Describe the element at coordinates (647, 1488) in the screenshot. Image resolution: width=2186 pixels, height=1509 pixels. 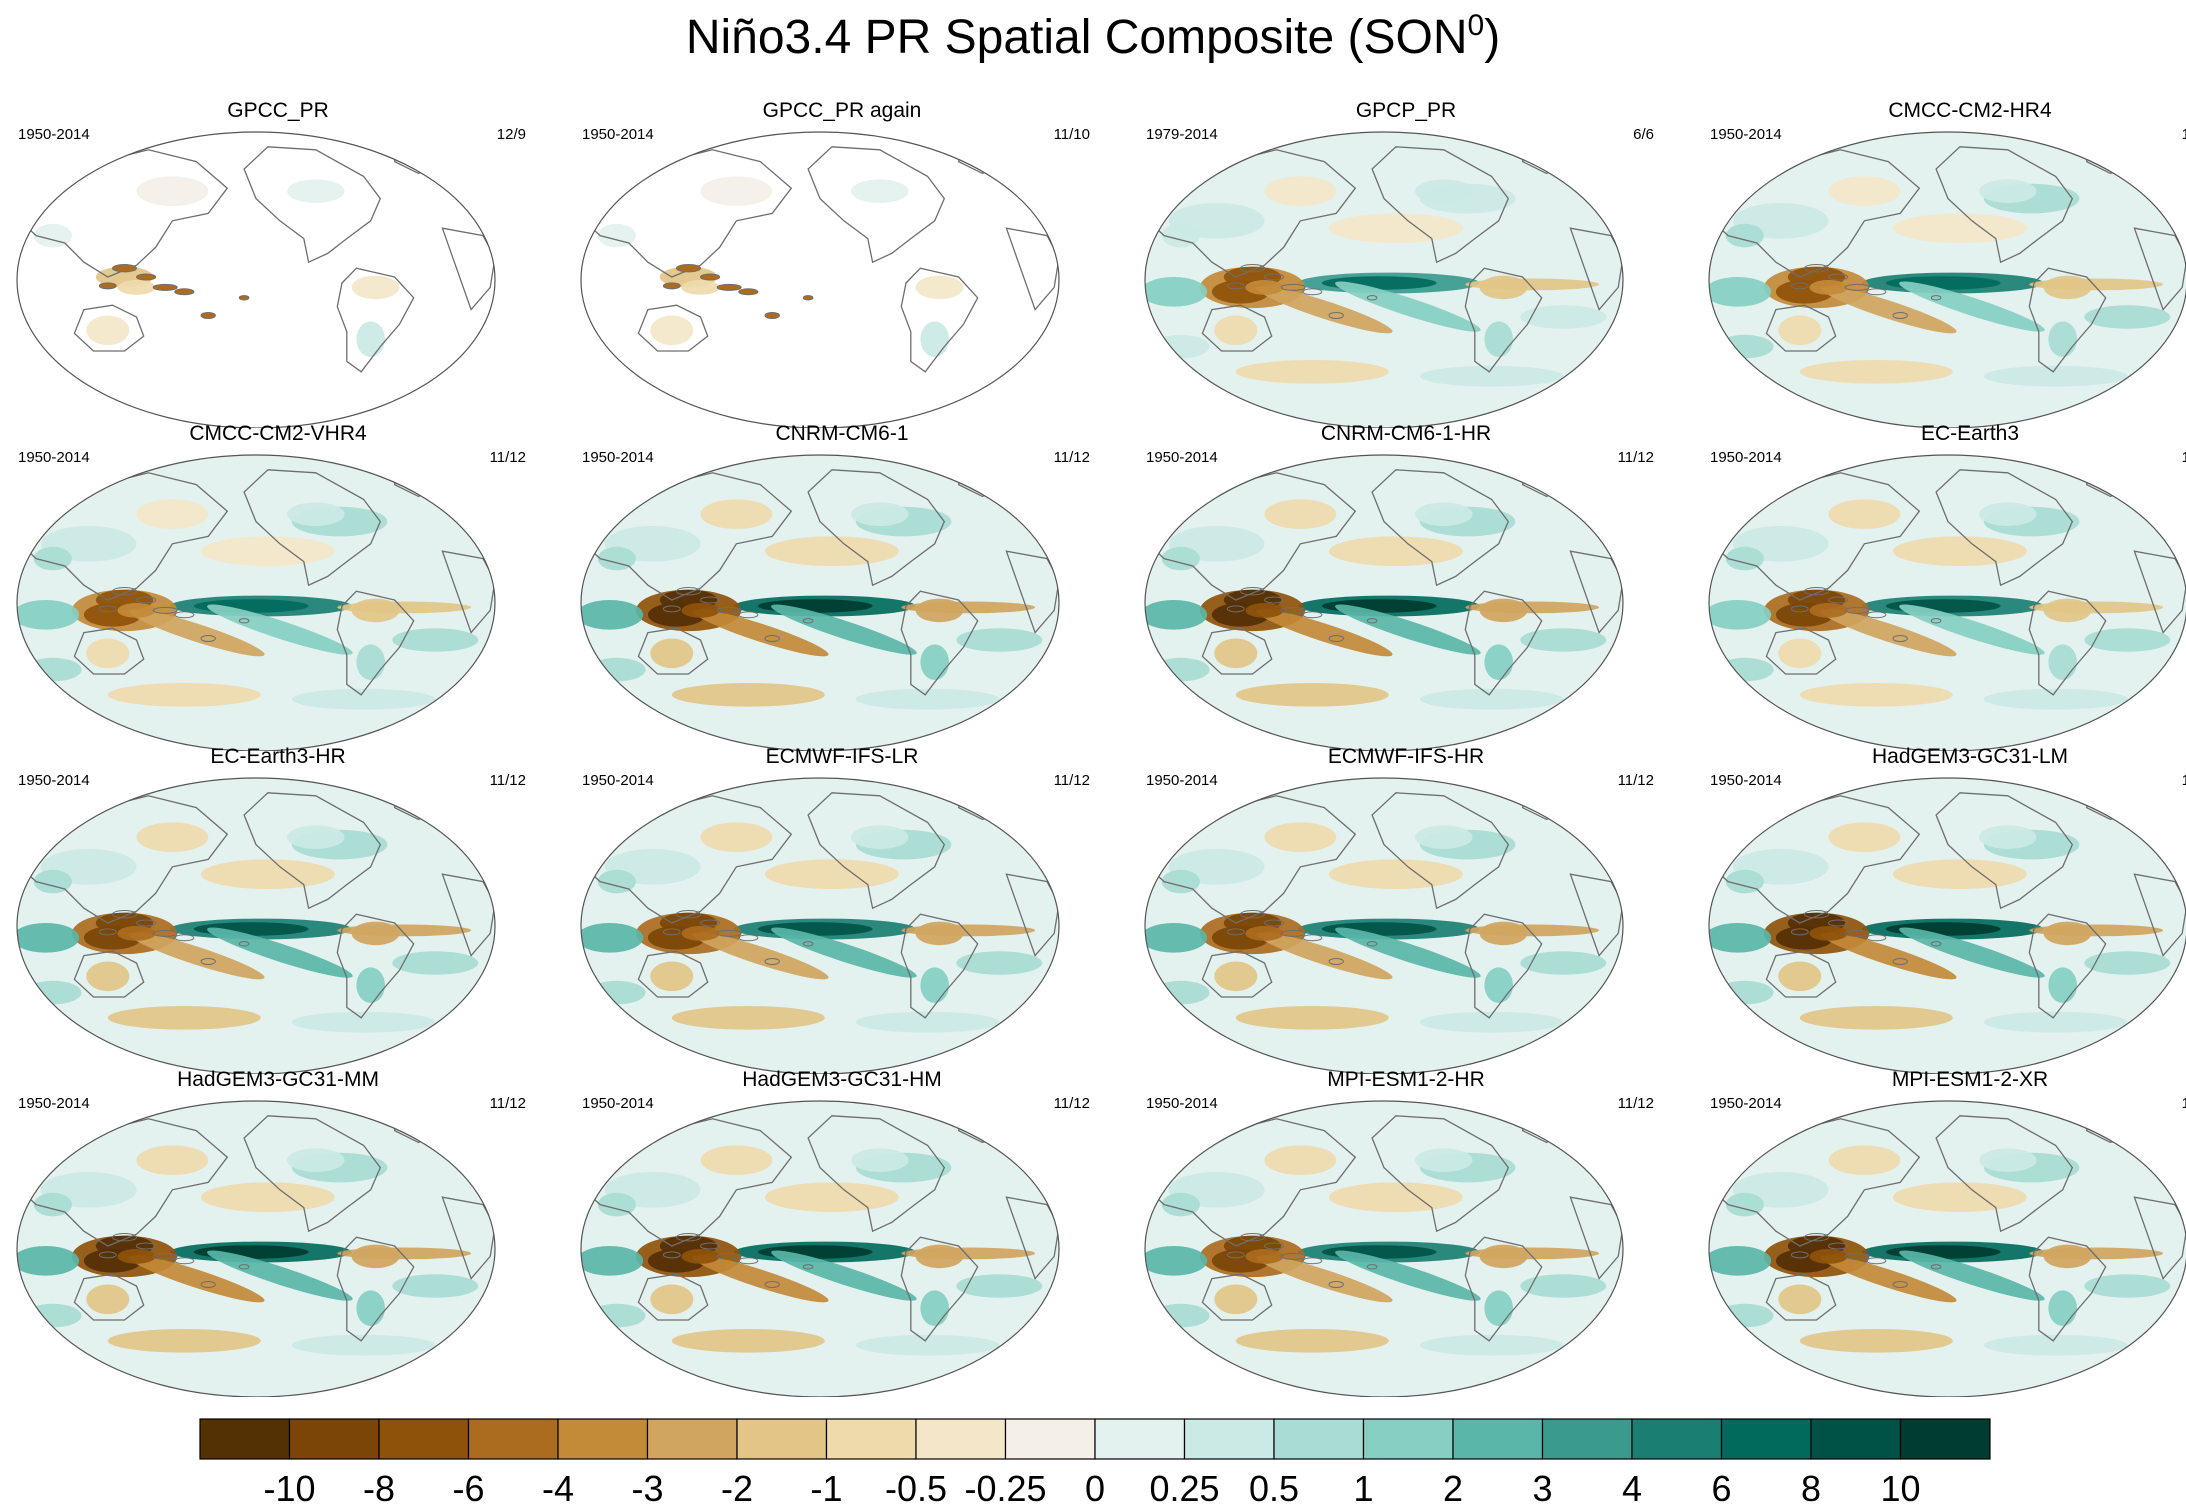
I see `colorbar-tick-label: -3` at that location.